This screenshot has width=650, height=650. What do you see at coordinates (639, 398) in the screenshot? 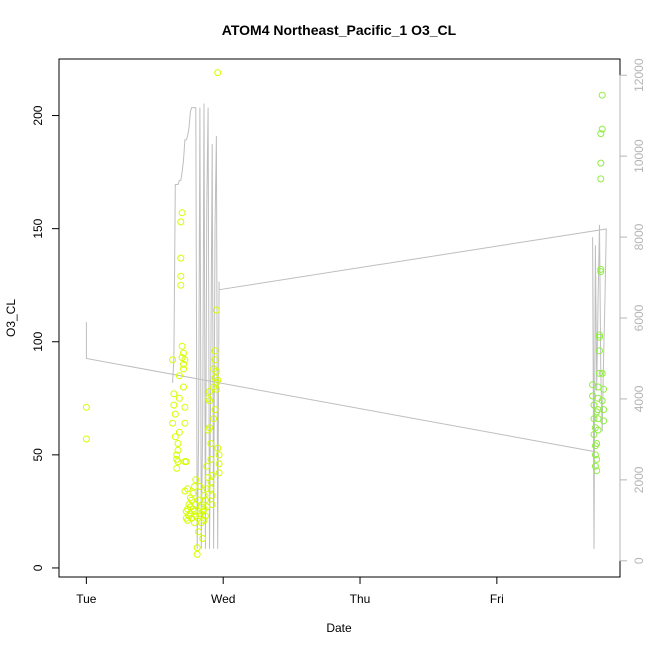
I see `y2-tick-label: 4000` at bounding box center [639, 398].